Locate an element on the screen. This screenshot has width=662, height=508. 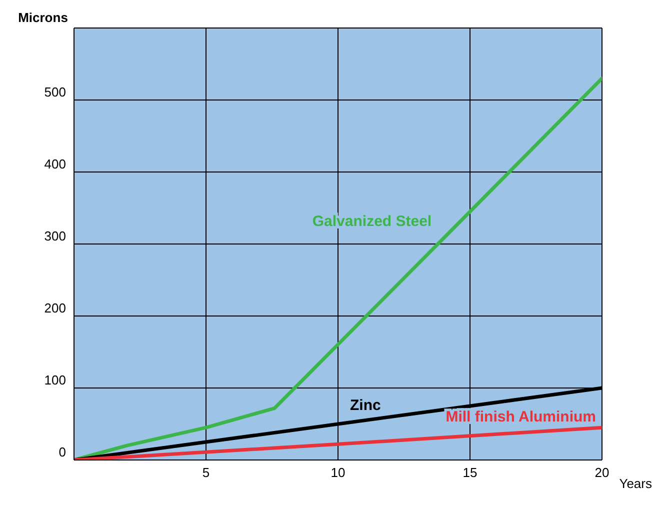
y-tick-label: 0 is located at coordinates (62, 452).